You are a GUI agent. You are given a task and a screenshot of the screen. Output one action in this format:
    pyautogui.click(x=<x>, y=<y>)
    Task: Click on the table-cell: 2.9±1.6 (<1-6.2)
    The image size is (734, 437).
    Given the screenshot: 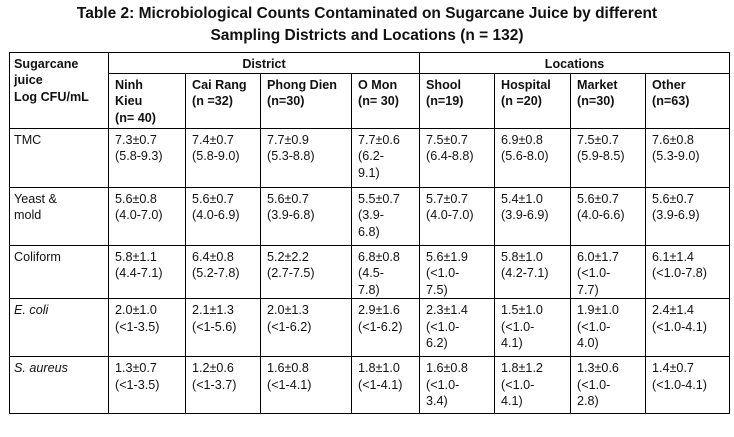 What is the action you would take?
    pyautogui.click(x=385, y=328)
    